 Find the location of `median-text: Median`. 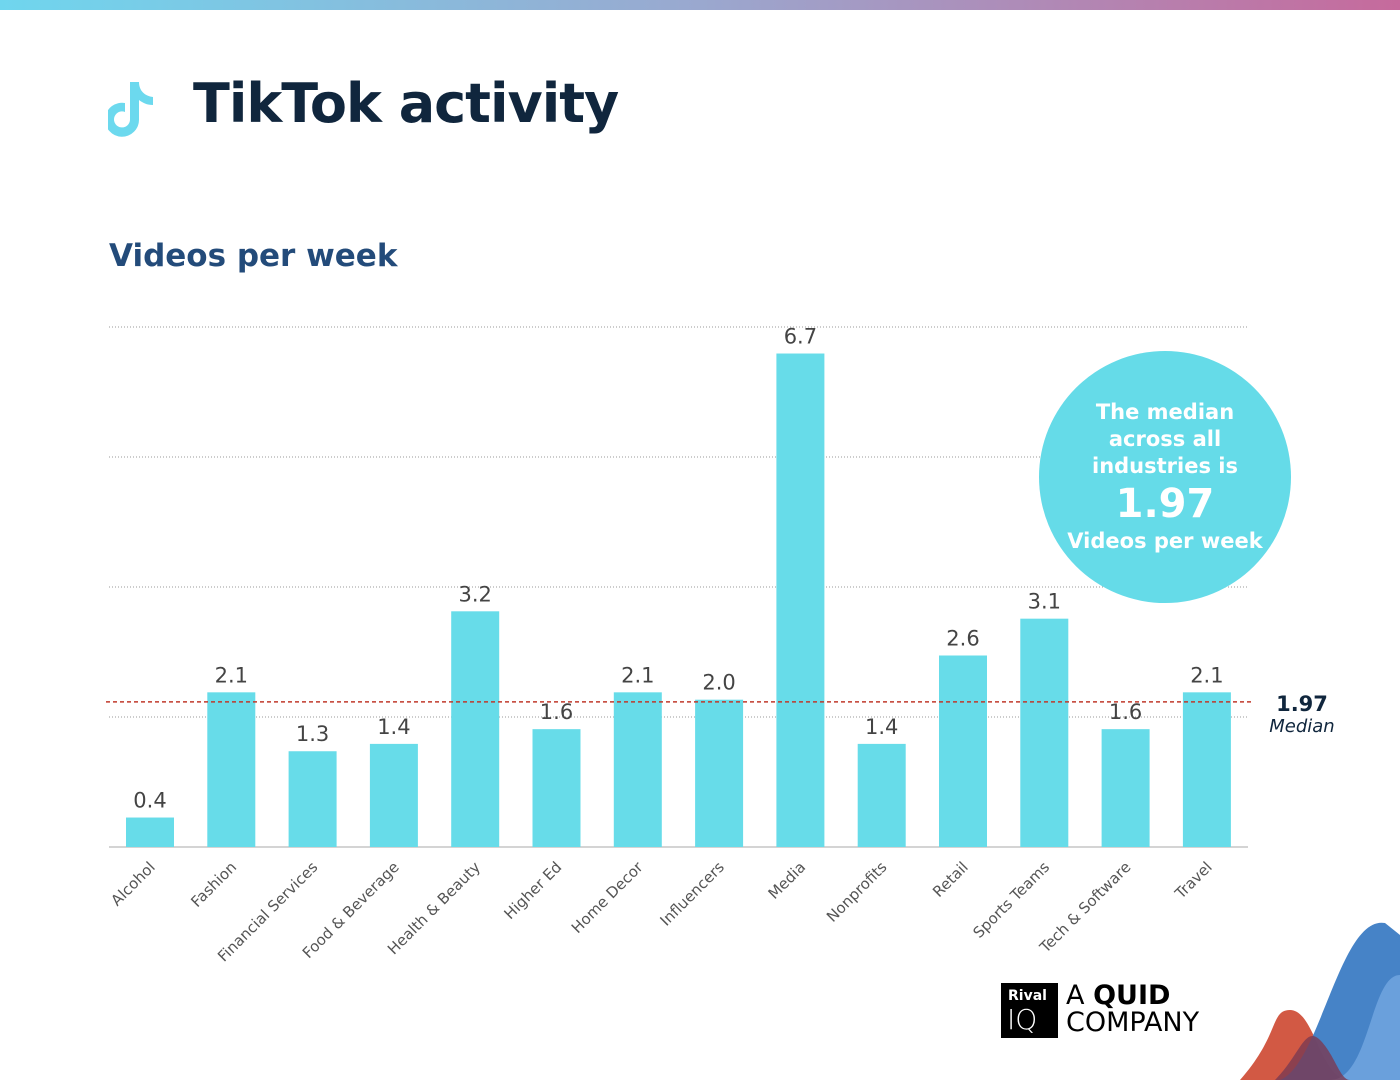

median-text: Median is located at coordinates (1302, 726).